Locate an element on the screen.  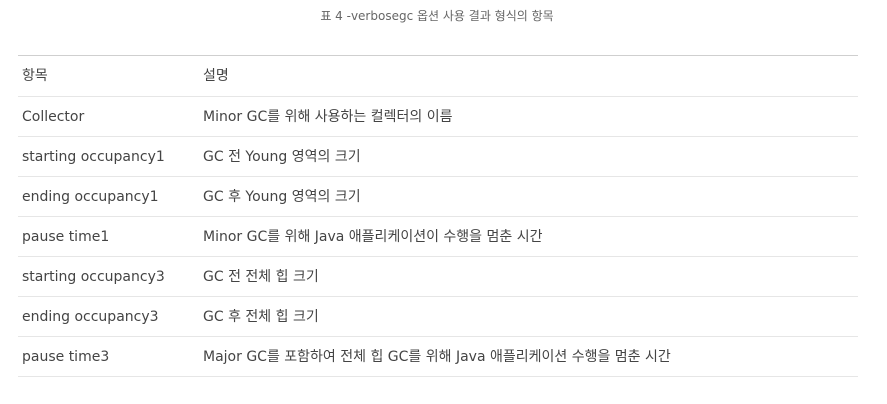
table-row: starting occupancy3 GC 전 전체 힙 크기 is located at coordinates (438, 277).